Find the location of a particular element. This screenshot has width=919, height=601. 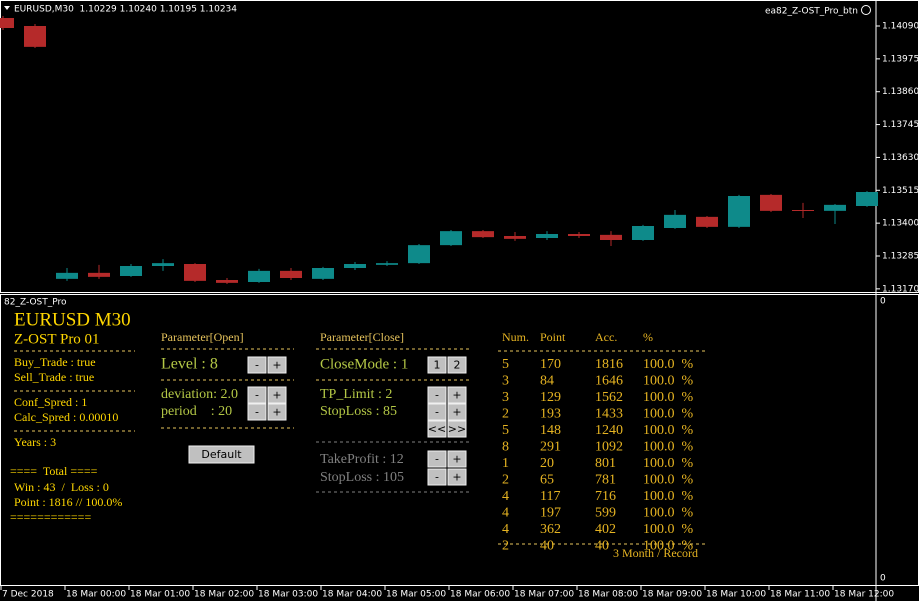

button-label: >> is located at coordinates (457, 429).